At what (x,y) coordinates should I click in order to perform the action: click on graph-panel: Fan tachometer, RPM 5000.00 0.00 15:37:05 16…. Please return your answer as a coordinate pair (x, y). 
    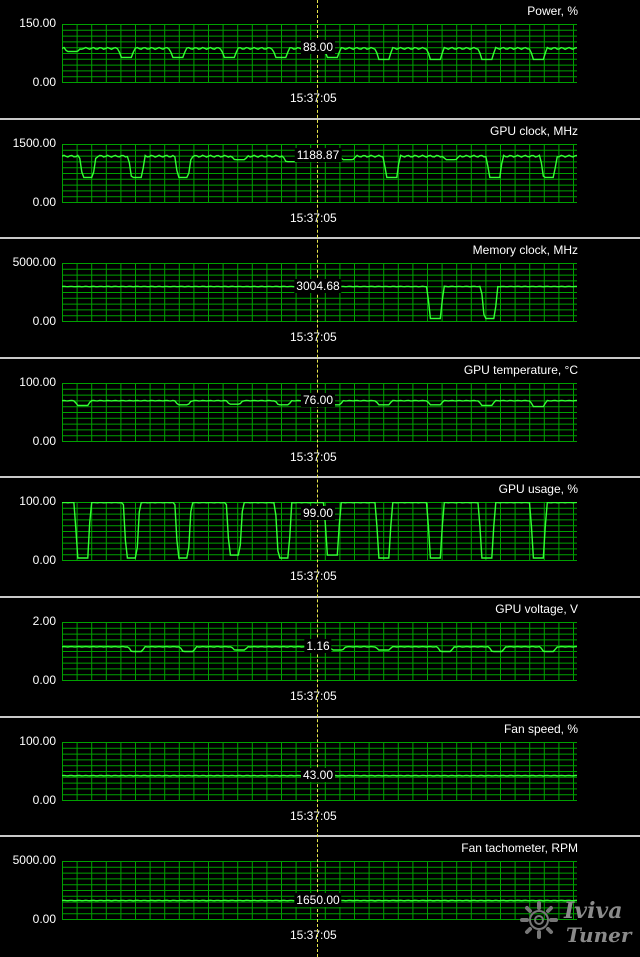
    Looking at the image, I should click on (320, 897).